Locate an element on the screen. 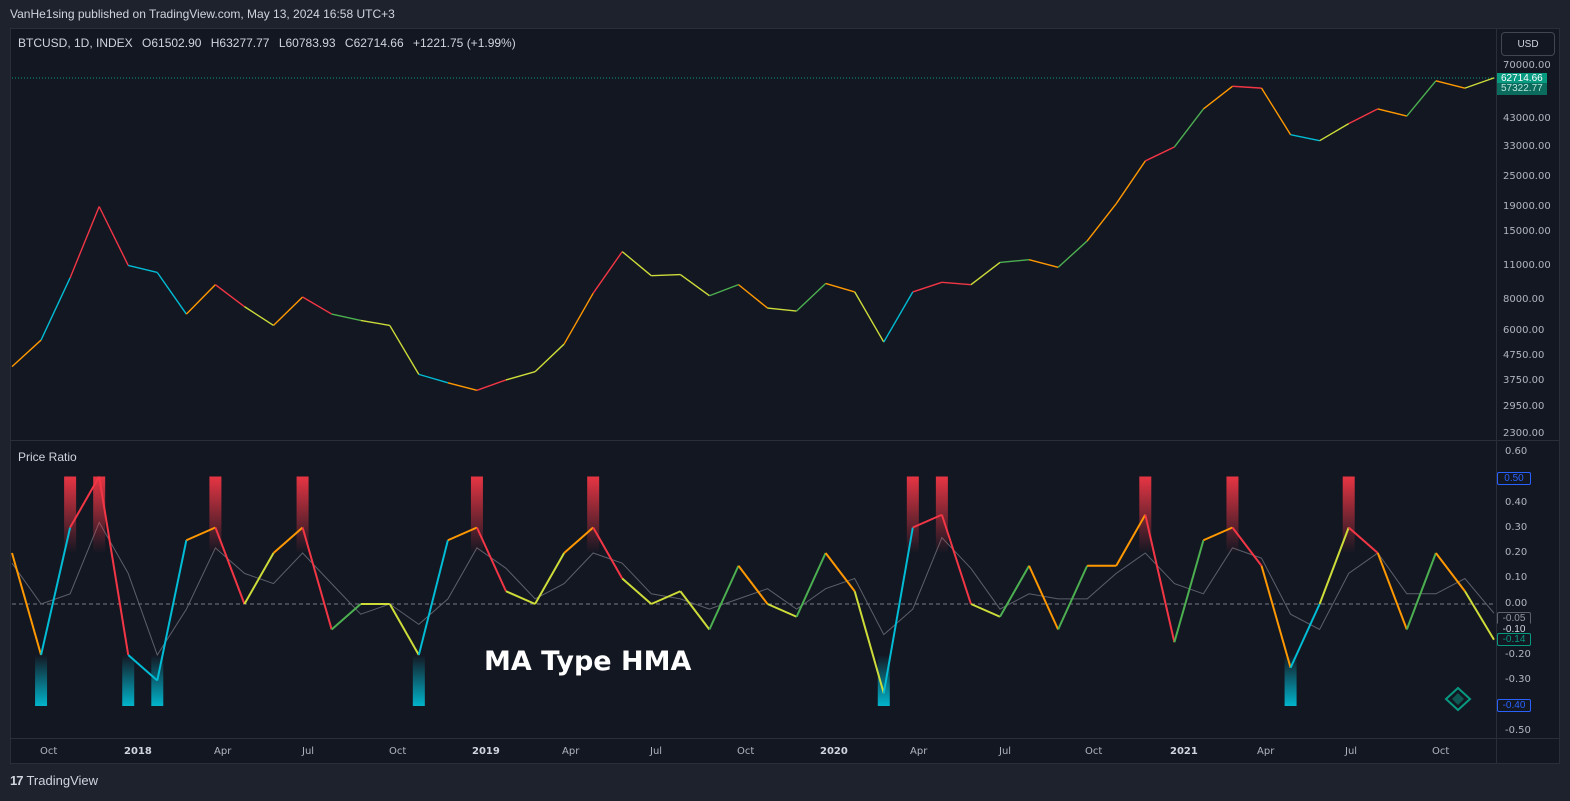 Image resolution: width=1570 pixels, height=801 pixels. indicator-scale-label: 0.00 is located at coordinates (1516, 603).